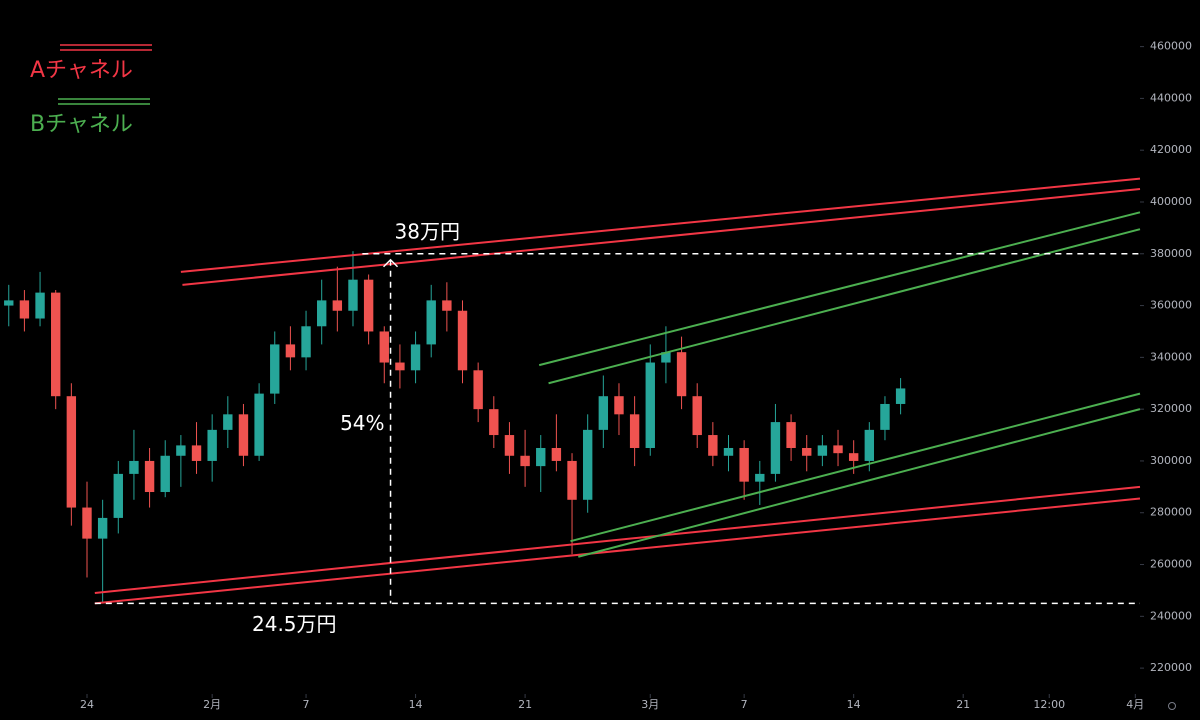 Image resolution: width=1200 pixels, height=720 pixels. What do you see at coordinates (81, 124) in the screenshot?
I see `legend-label: Bチャネル` at bounding box center [81, 124].